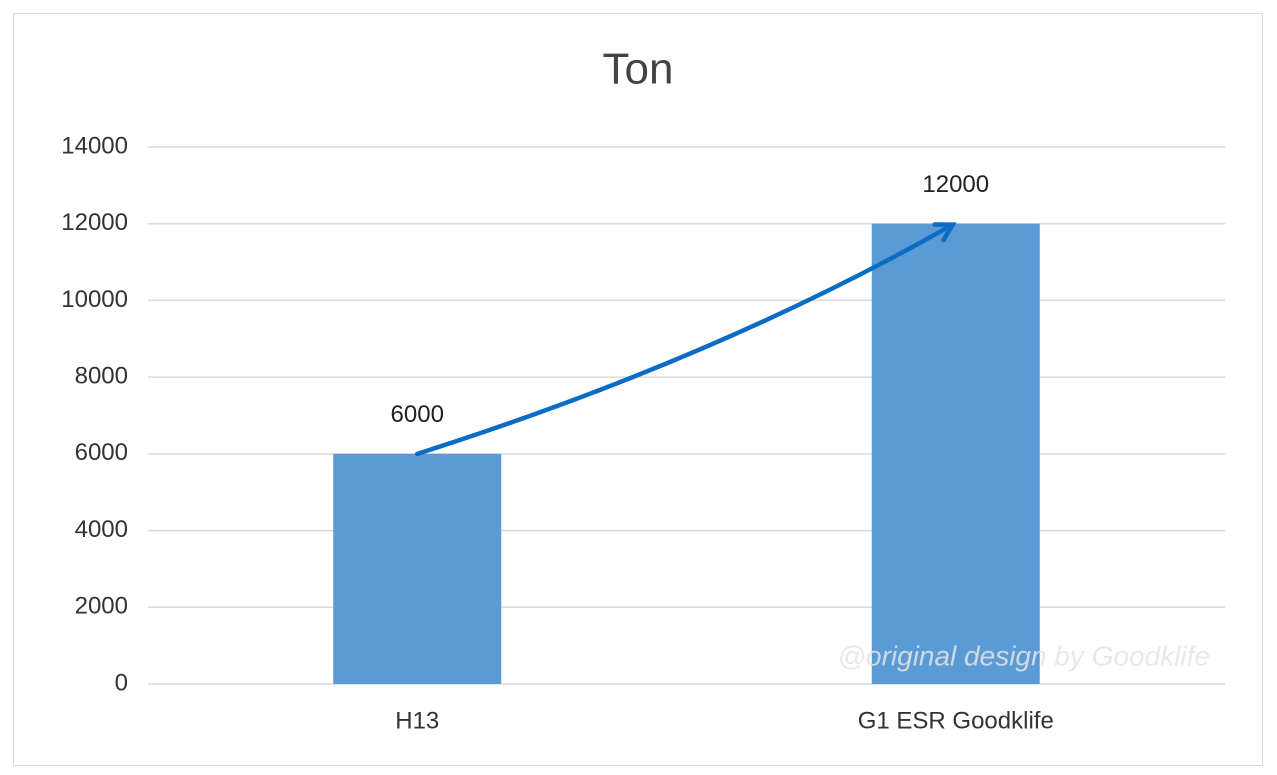 This screenshot has height=775, width=1277. I want to click on value-label: 12000, so click(955, 184).